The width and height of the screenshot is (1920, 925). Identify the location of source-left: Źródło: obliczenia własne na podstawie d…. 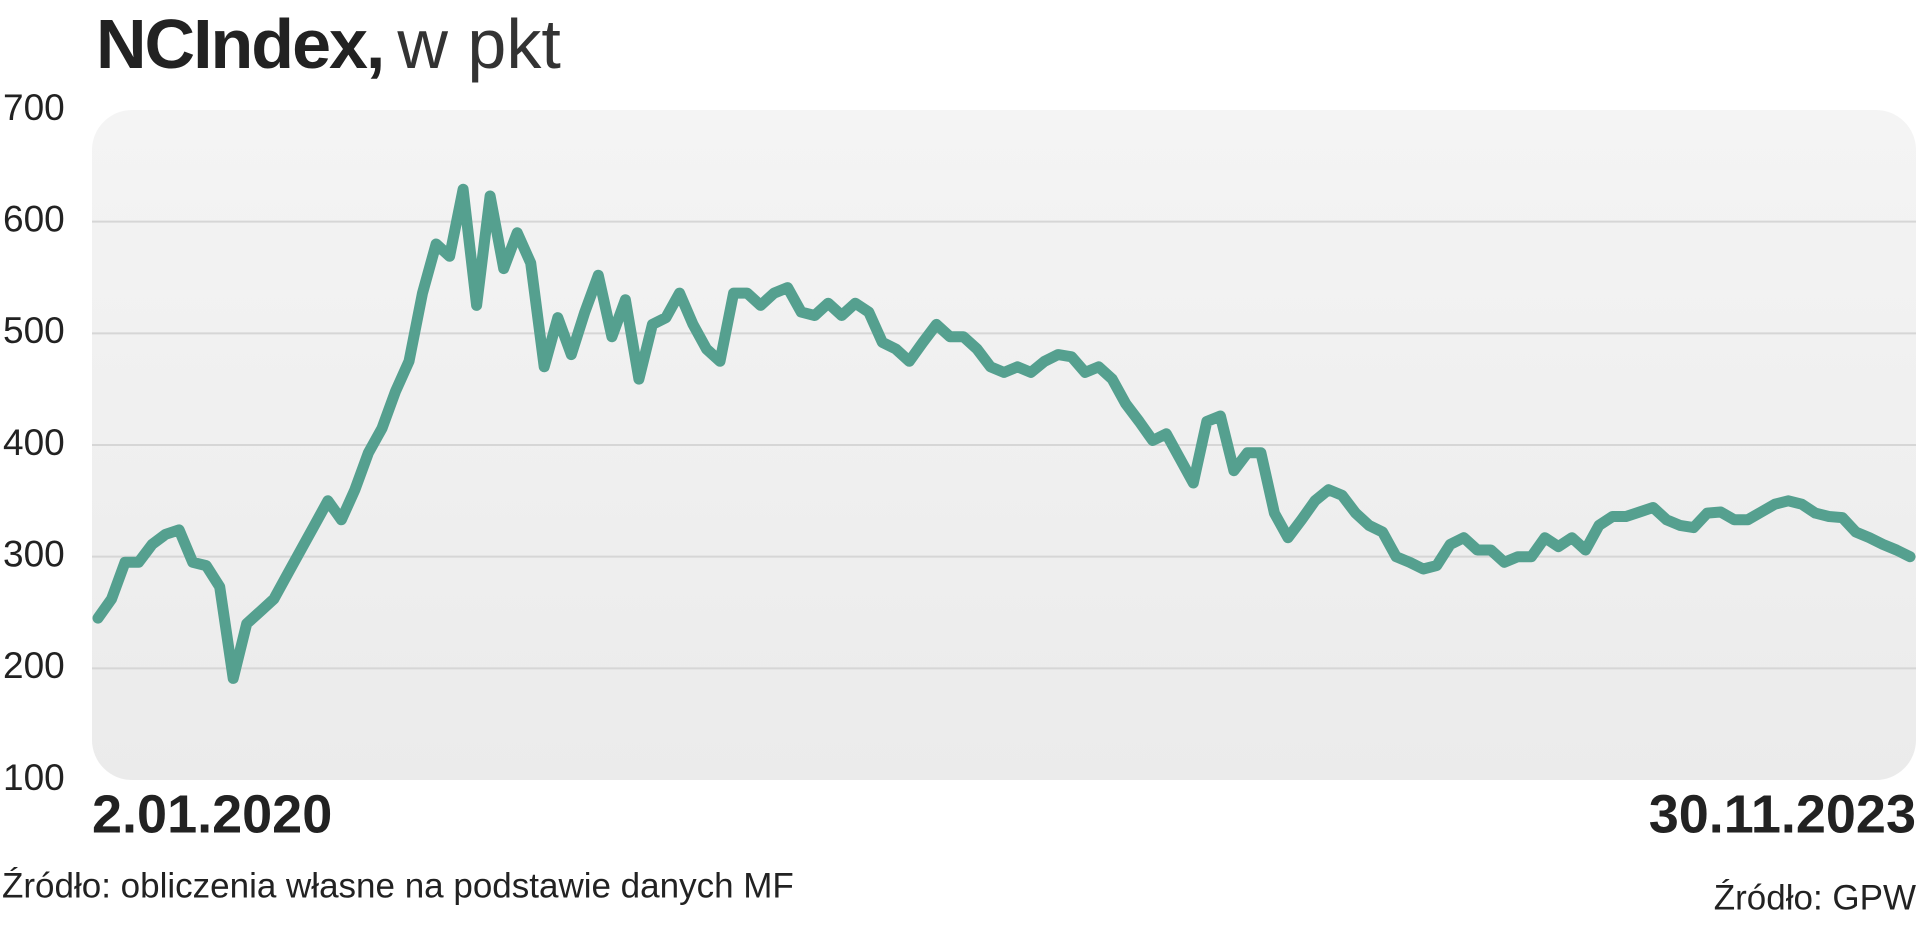
(398, 885).